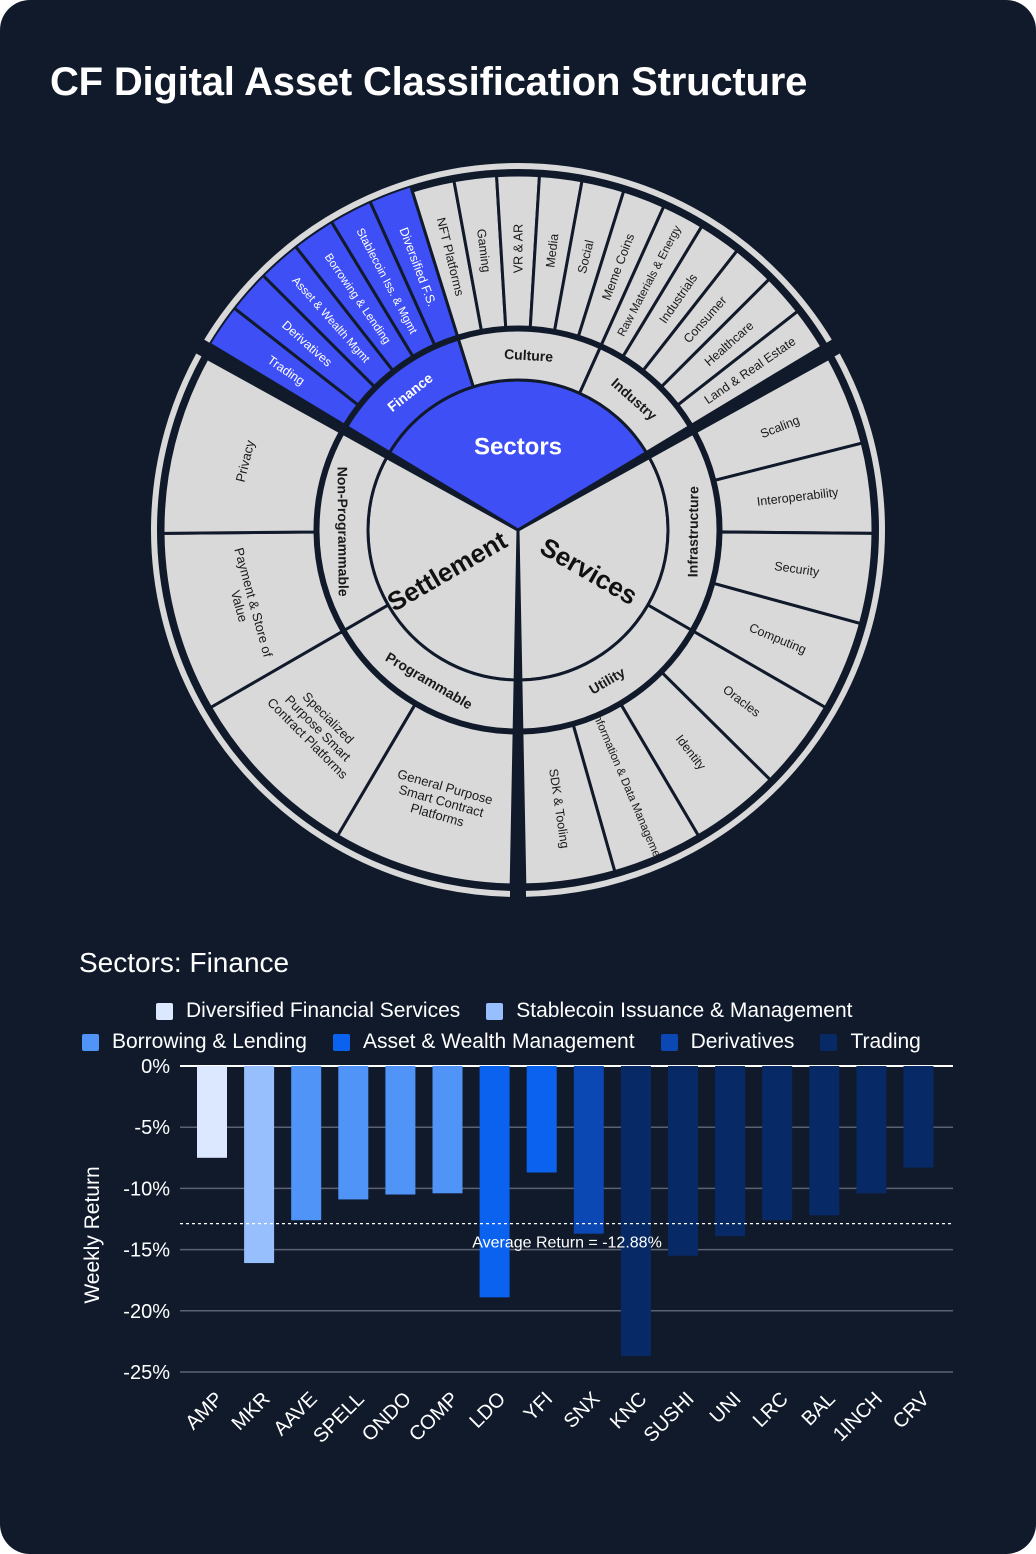 The image size is (1036, 1554). I want to click on legend-item-diversified-financial-services: Diversified Financial Services, so click(308, 1011).